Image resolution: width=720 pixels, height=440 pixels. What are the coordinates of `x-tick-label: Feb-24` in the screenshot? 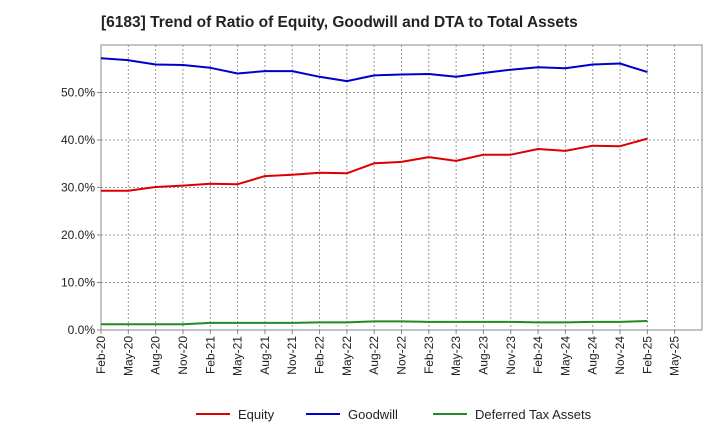 It's located at (538, 355).